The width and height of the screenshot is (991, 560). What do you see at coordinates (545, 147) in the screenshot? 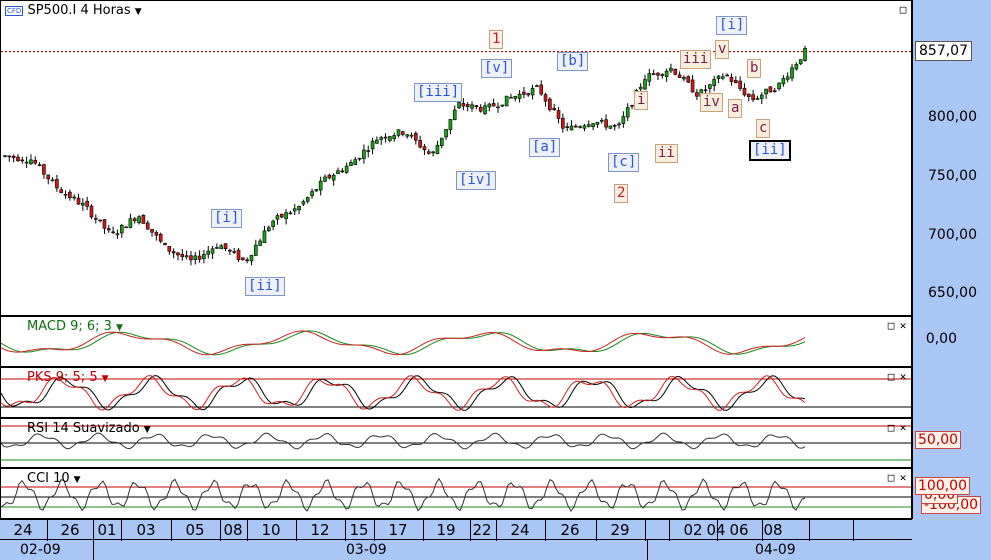
I see `wave-label: [a]` at bounding box center [545, 147].